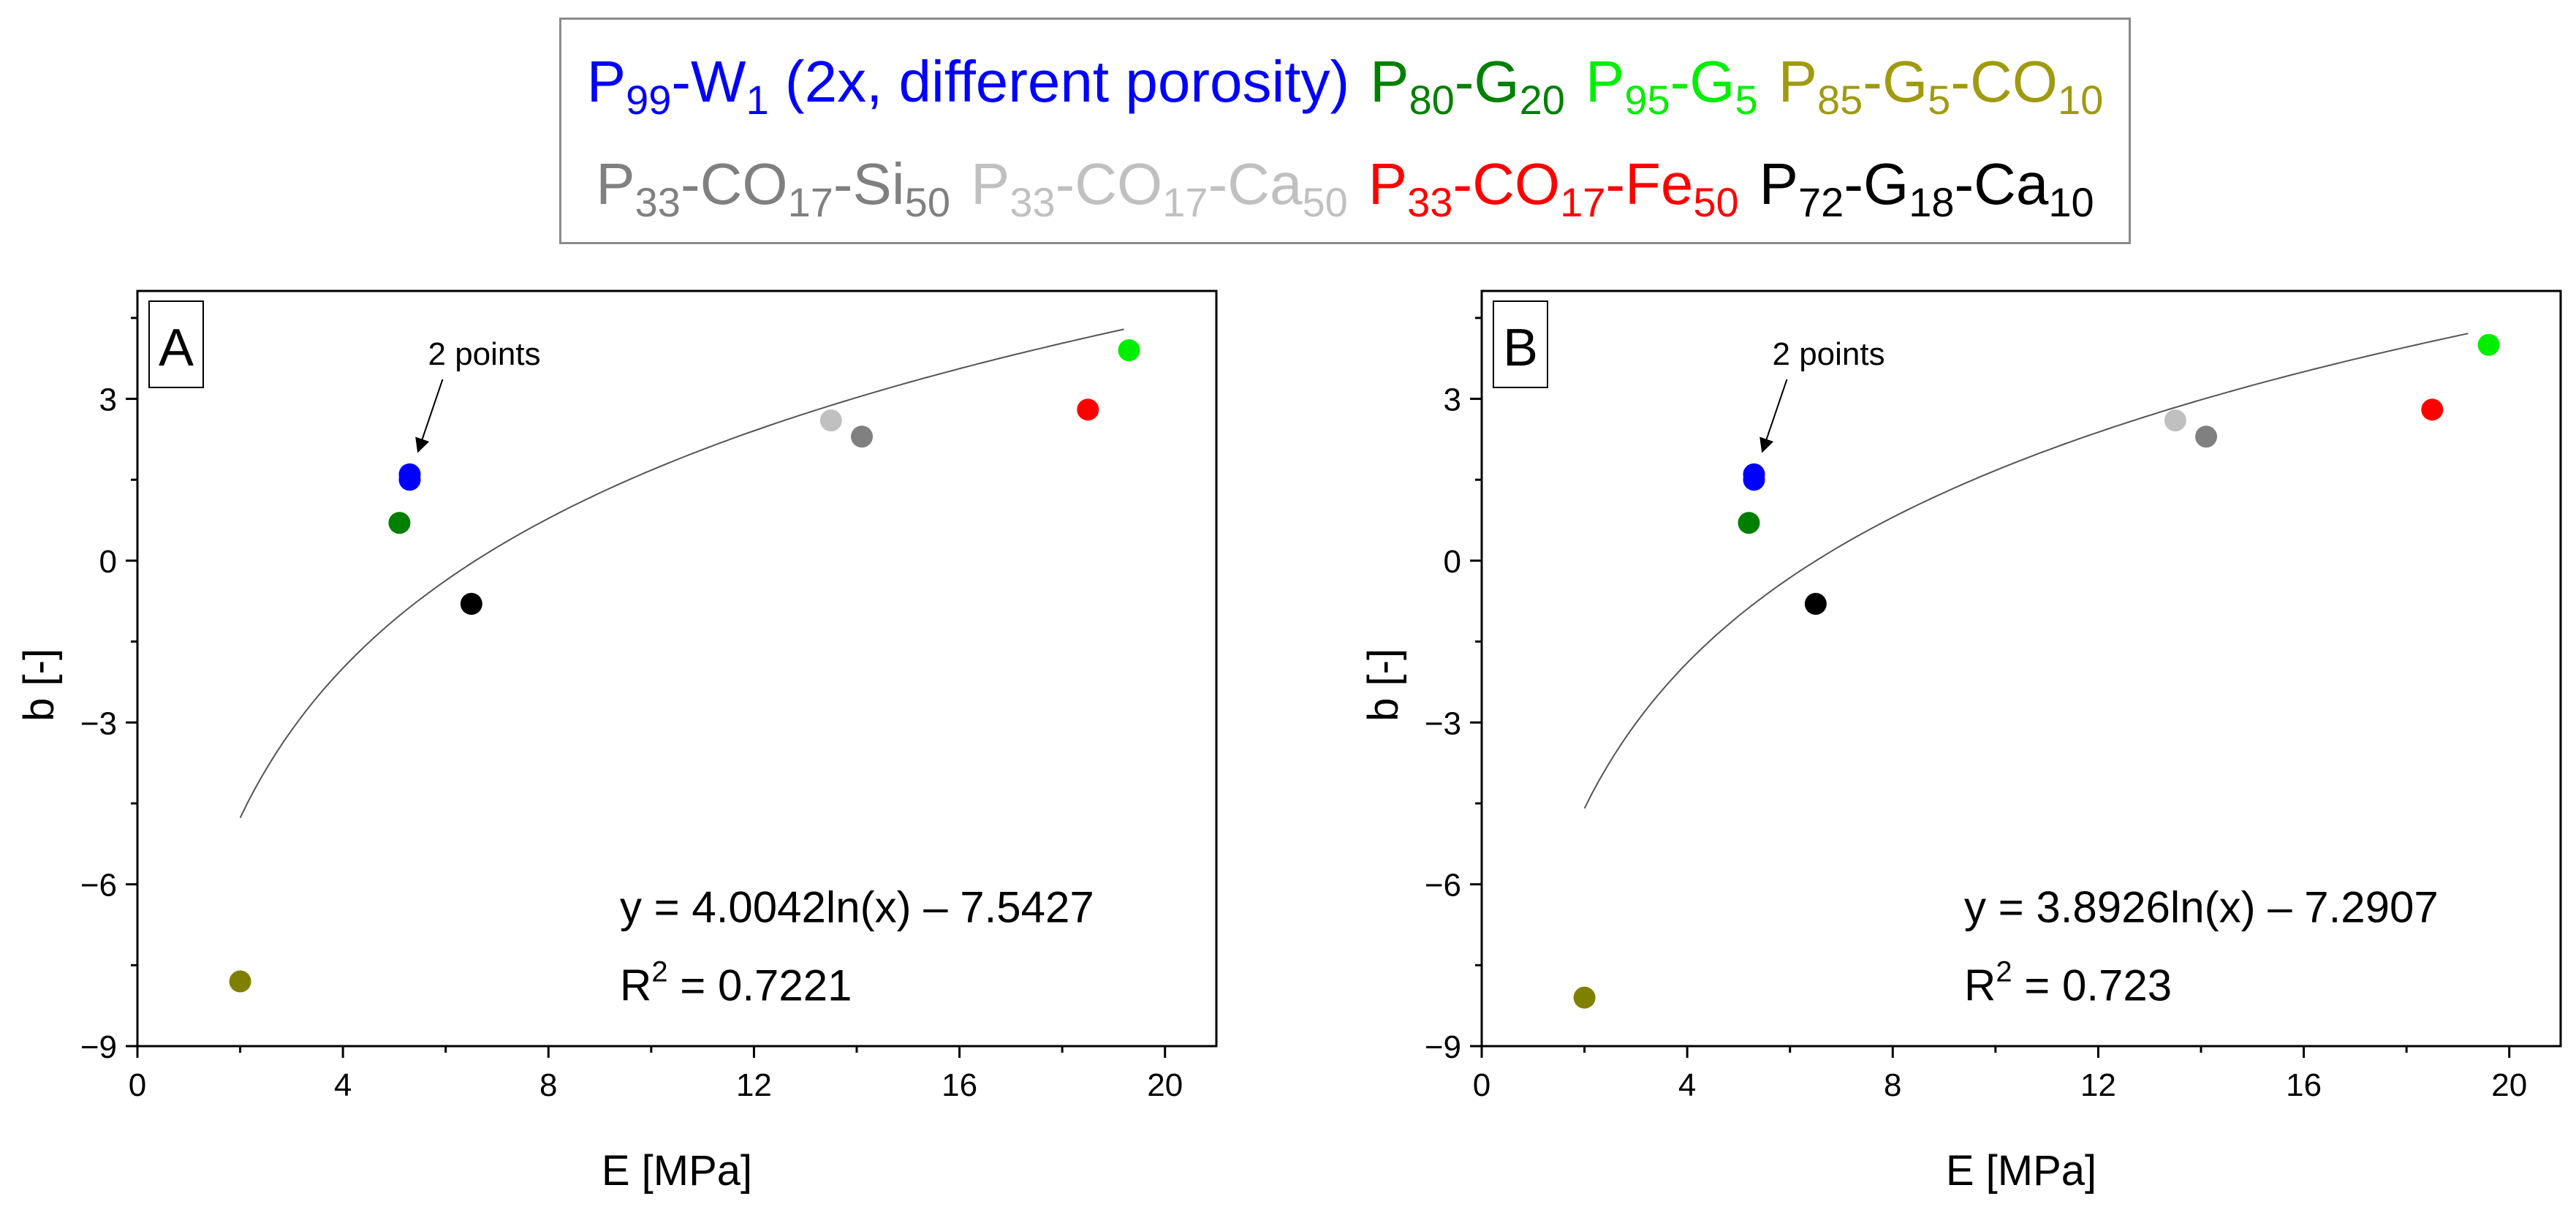 The image size is (2576, 1215). What do you see at coordinates (1840, 100) in the screenshot?
I see `legend-subscript: 85` at bounding box center [1840, 100].